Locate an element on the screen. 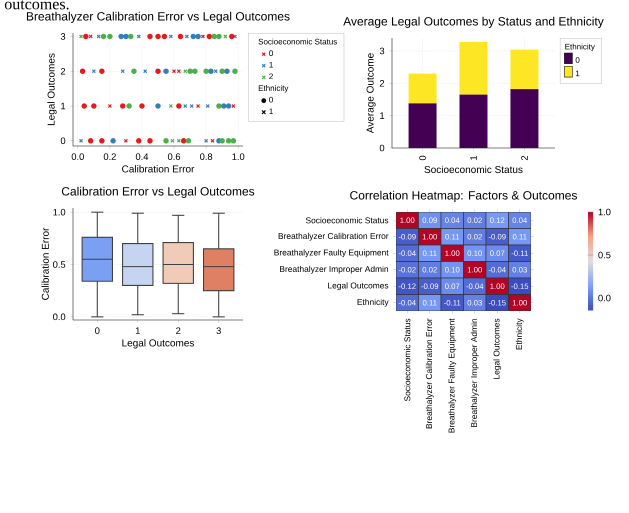 This screenshot has height=513, width=629. text: 1 is located at coordinates (271, 111).